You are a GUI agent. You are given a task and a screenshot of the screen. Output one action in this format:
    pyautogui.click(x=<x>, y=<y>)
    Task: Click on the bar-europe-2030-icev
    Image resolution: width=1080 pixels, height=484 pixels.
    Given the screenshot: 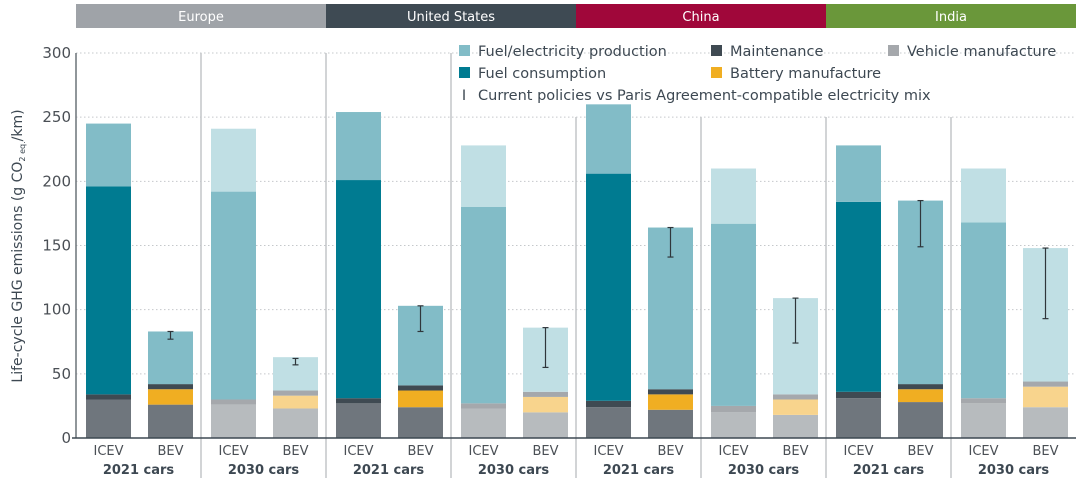 What is the action you would take?
    pyautogui.click(x=233, y=283)
    